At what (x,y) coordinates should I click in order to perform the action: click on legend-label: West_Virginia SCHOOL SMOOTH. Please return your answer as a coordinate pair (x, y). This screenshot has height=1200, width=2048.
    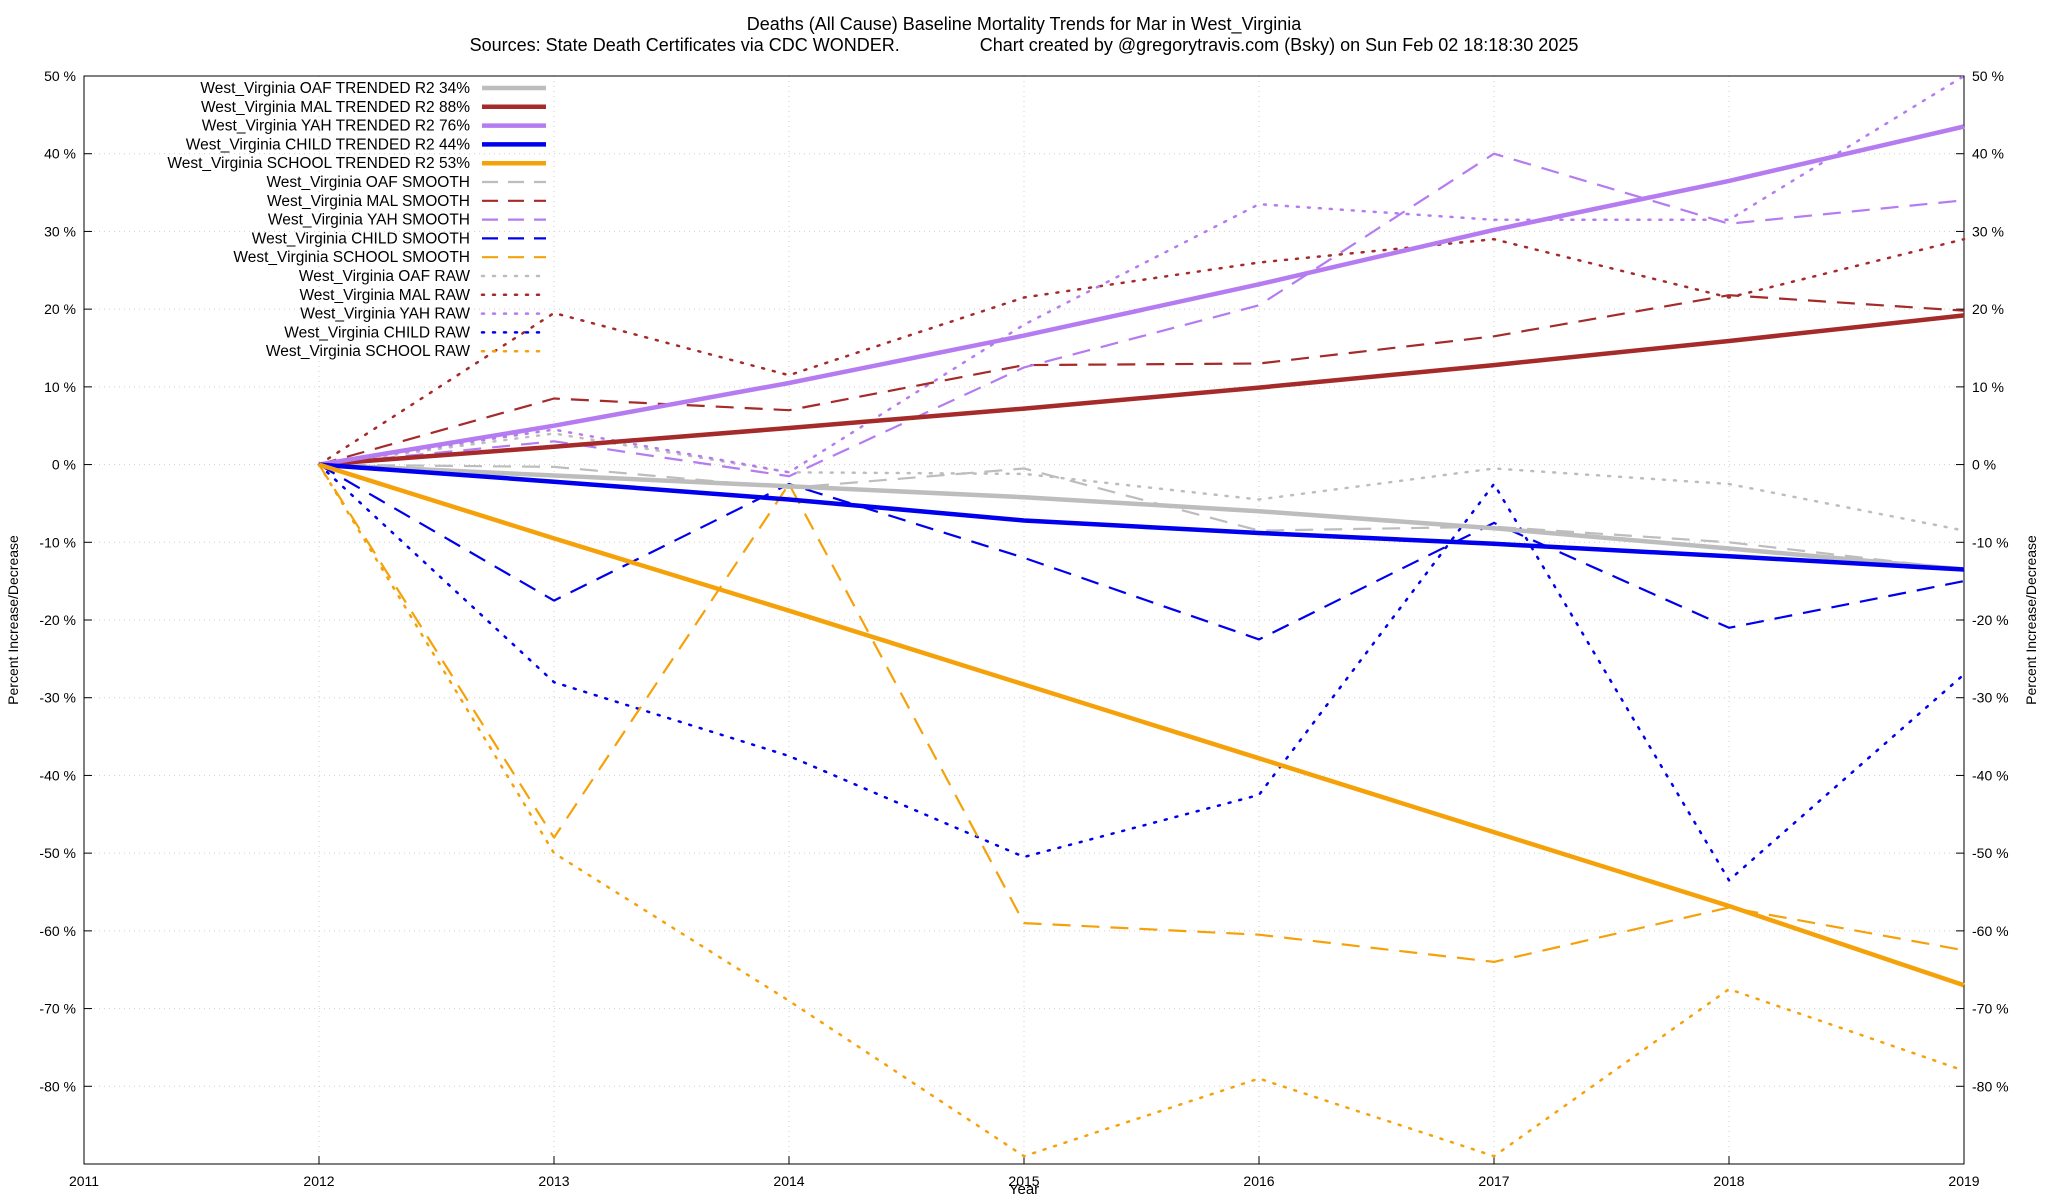
    Looking at the image, I should click on (351, 257).